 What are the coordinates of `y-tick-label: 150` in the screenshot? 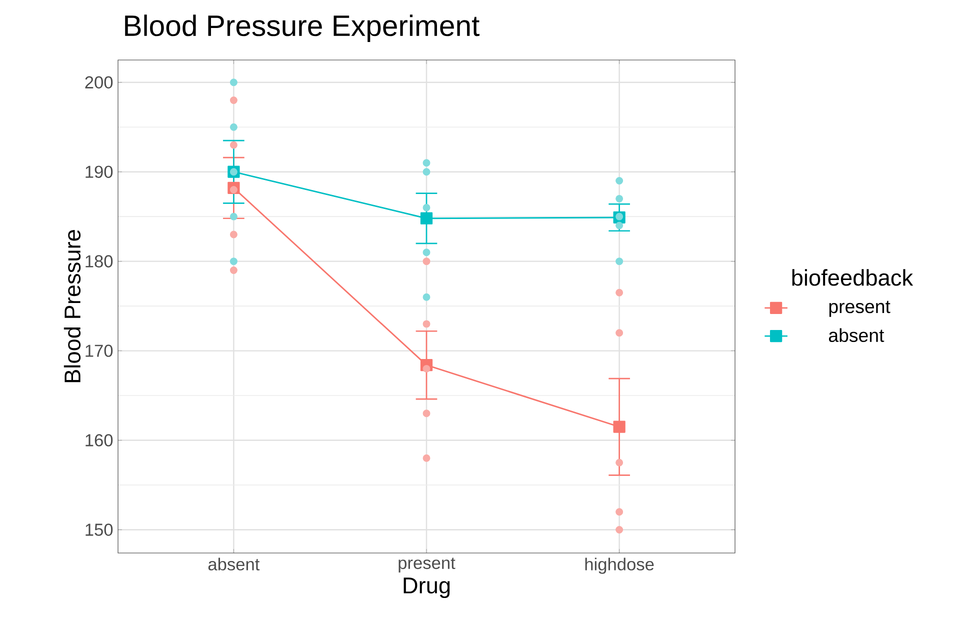 It's located at (99, 530).